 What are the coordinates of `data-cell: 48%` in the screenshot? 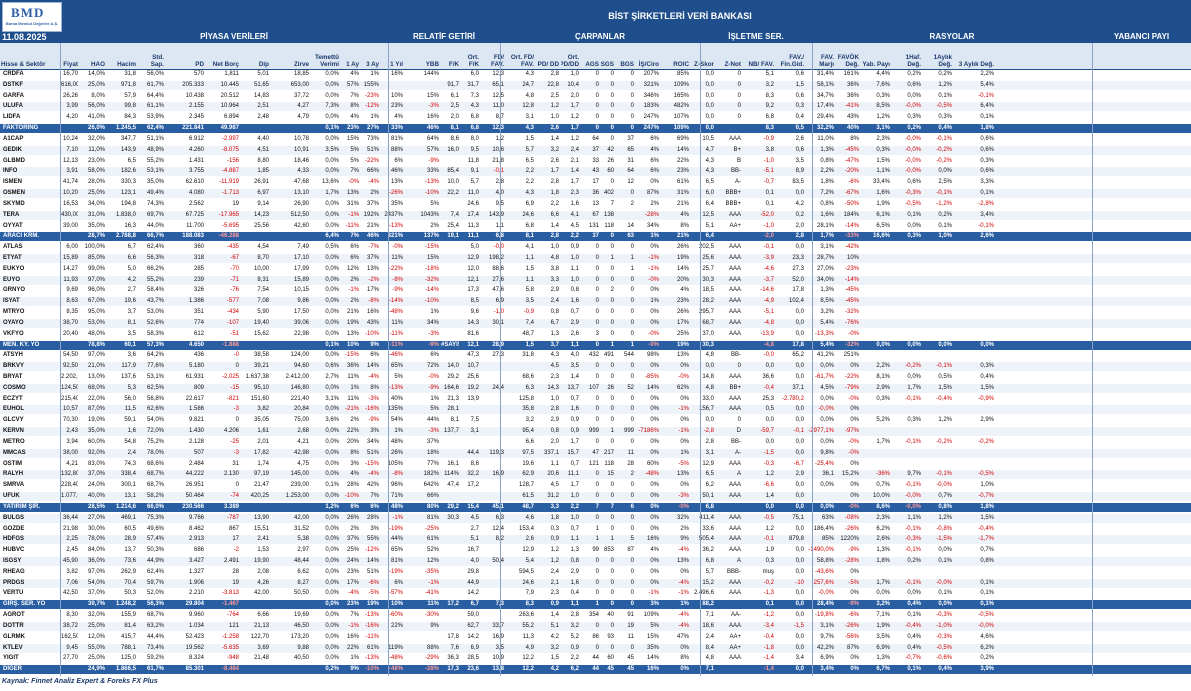 It's located at (396, 441).